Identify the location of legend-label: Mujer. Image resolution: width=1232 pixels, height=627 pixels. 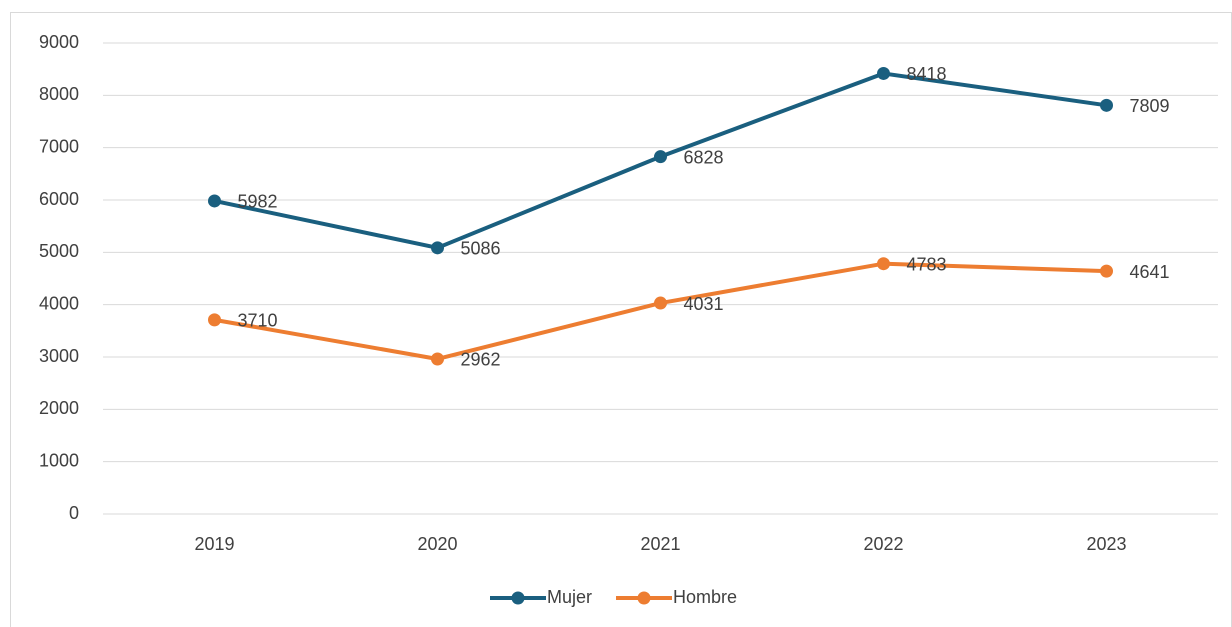
(569, 597).